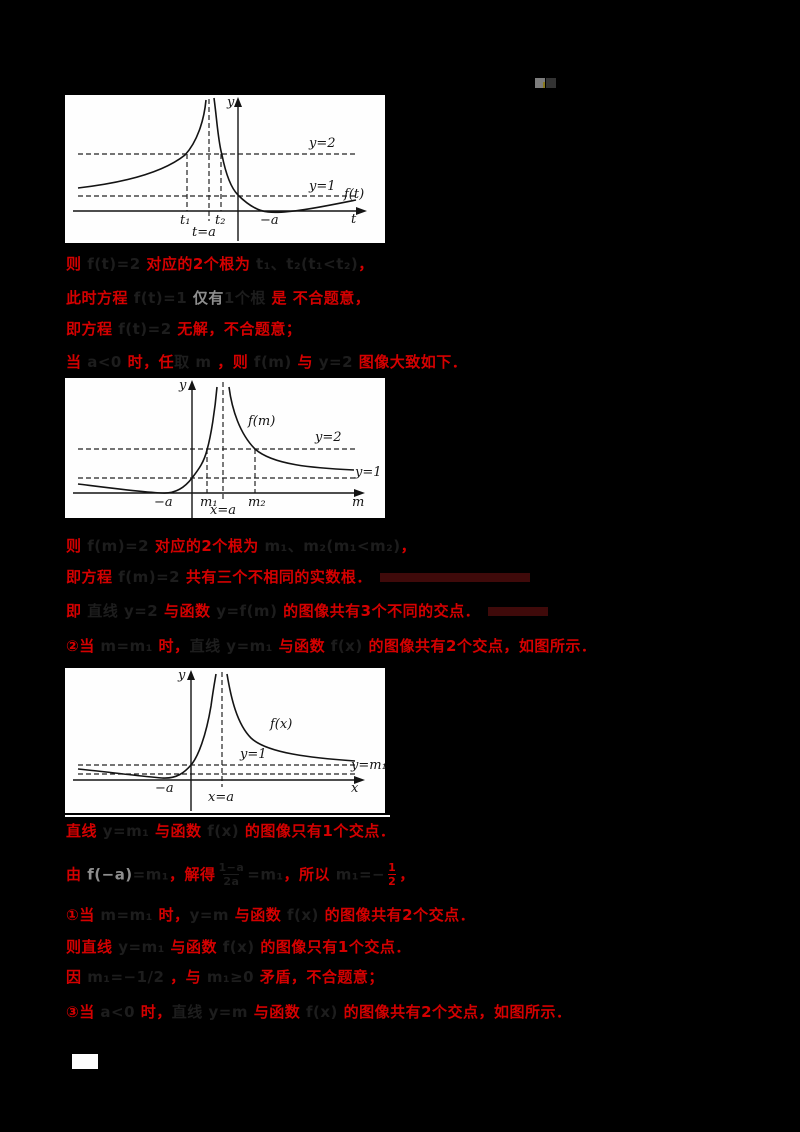 The height and width of the screenshot is (1132, 800). Describe the element at coordinates (80, 1012) in the screenshot. I see `text-segment: ③当` at that location.